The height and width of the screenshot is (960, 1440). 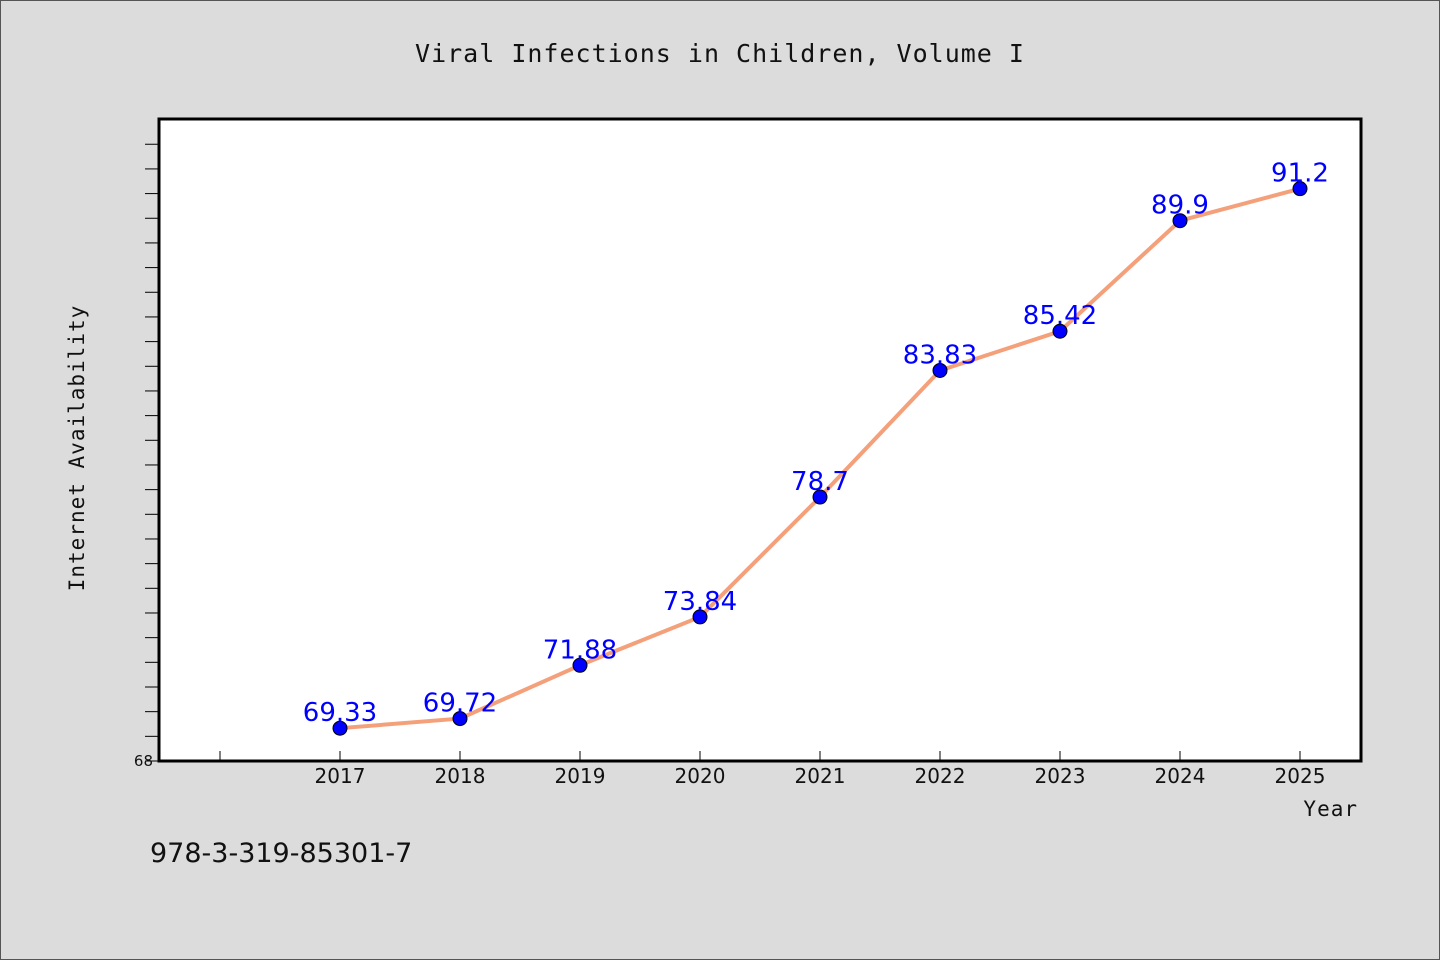 I want to click on x-axis-label: Year, so click(x=1330, y=809).